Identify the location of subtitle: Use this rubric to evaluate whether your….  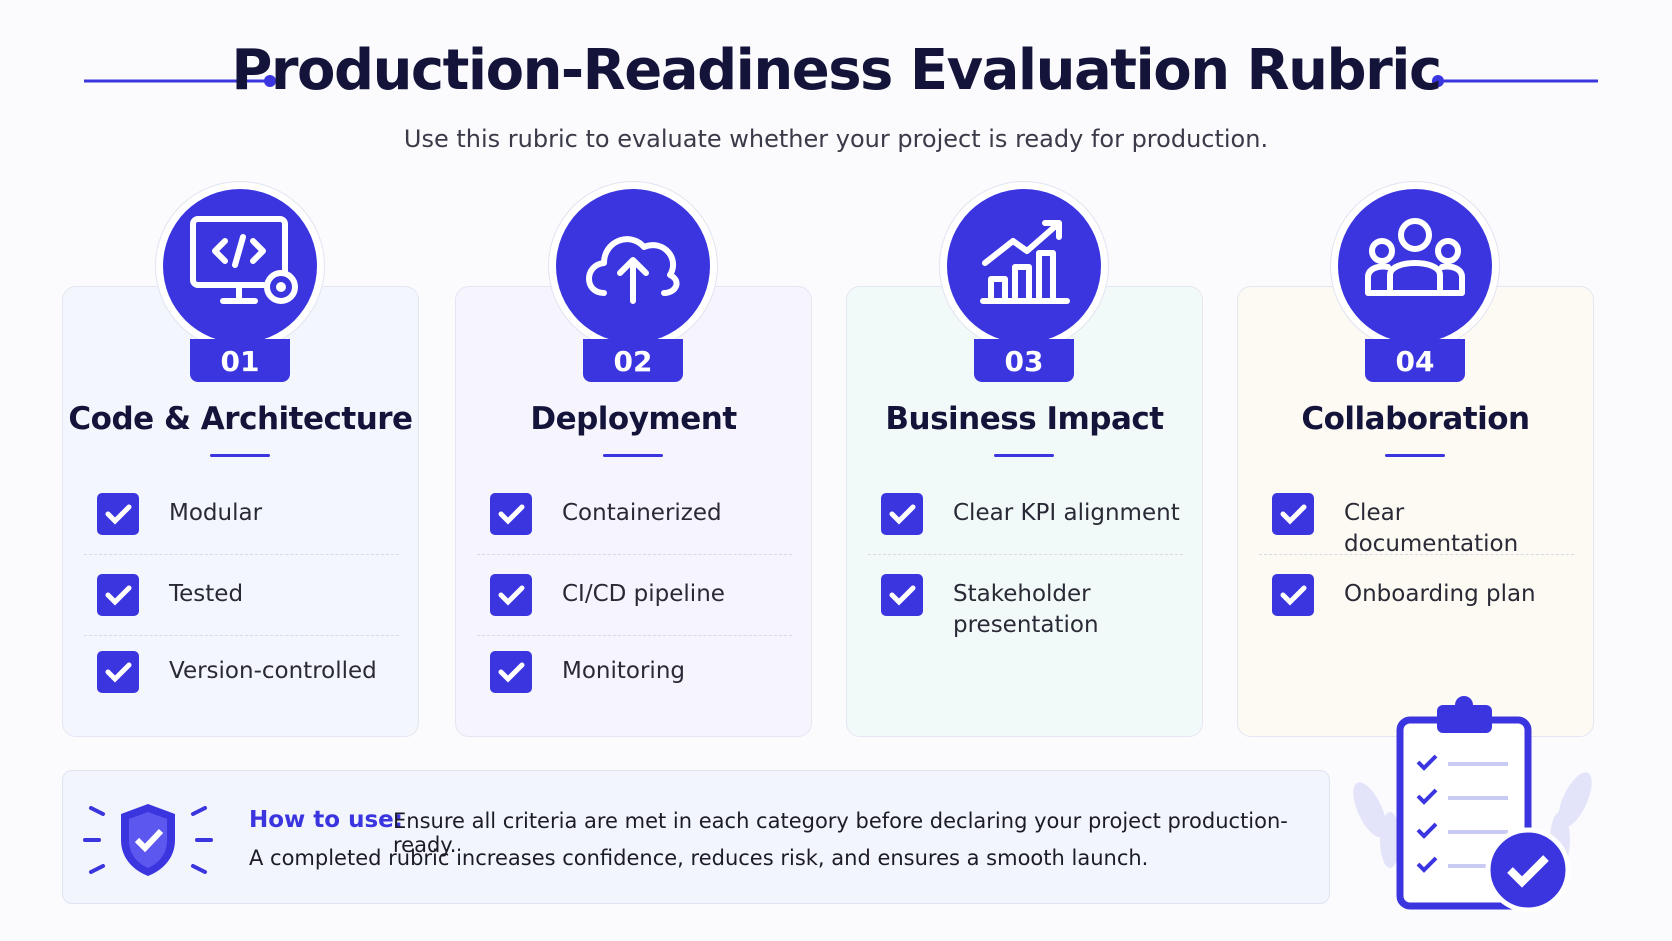
(836, 139).